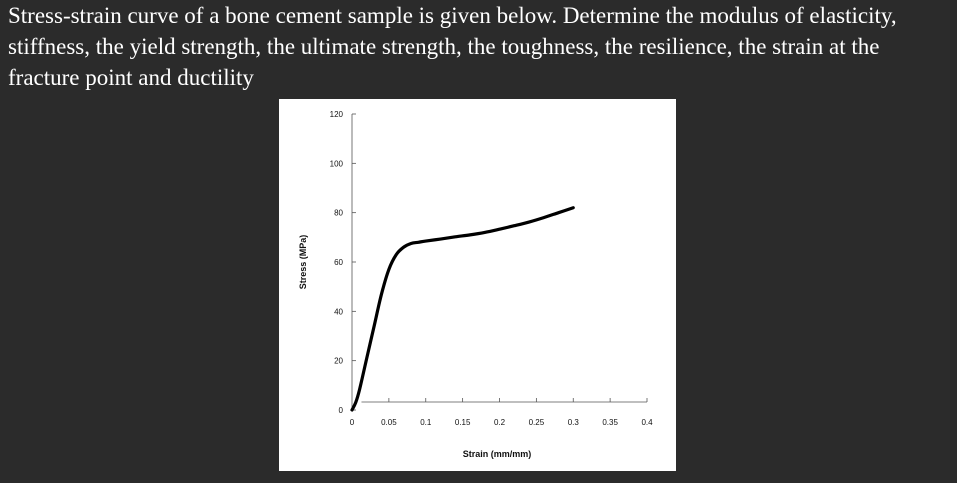 This screenshot has height=483, width=957. I want to click on x-tick-label: 0.15, so click(463, 422).